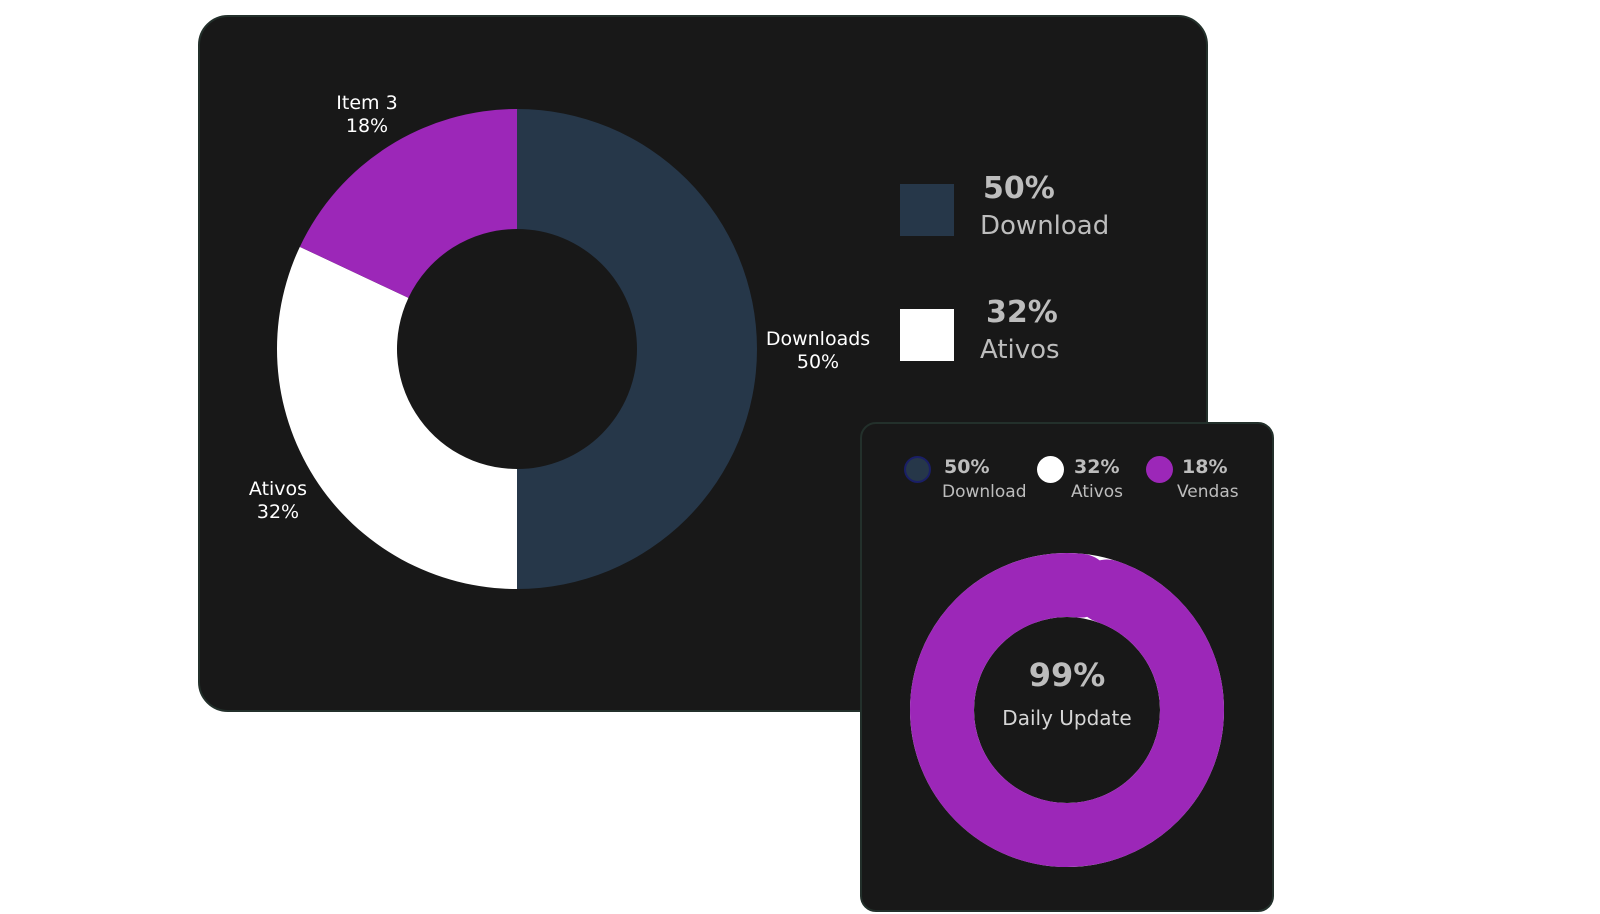  What do you see at coordinates (917, 469) in the screenshot?
I see `legend-dot-download` at bounding box center [917, 469].